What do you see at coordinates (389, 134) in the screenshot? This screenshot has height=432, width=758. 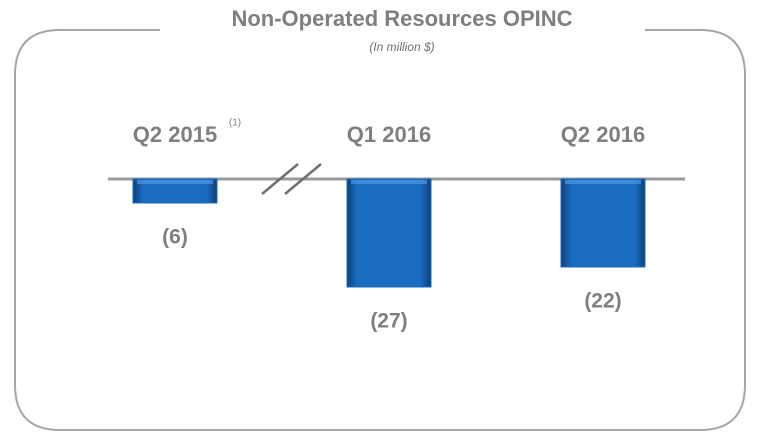 I see `x-tick-label: Q1 2016` at bounding box center [389, 134].